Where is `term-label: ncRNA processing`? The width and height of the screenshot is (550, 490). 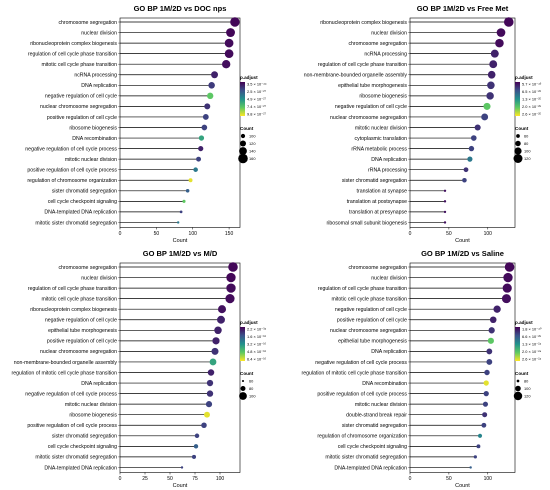
term-label: ncRNA processing is located at coordinates (95, 76).